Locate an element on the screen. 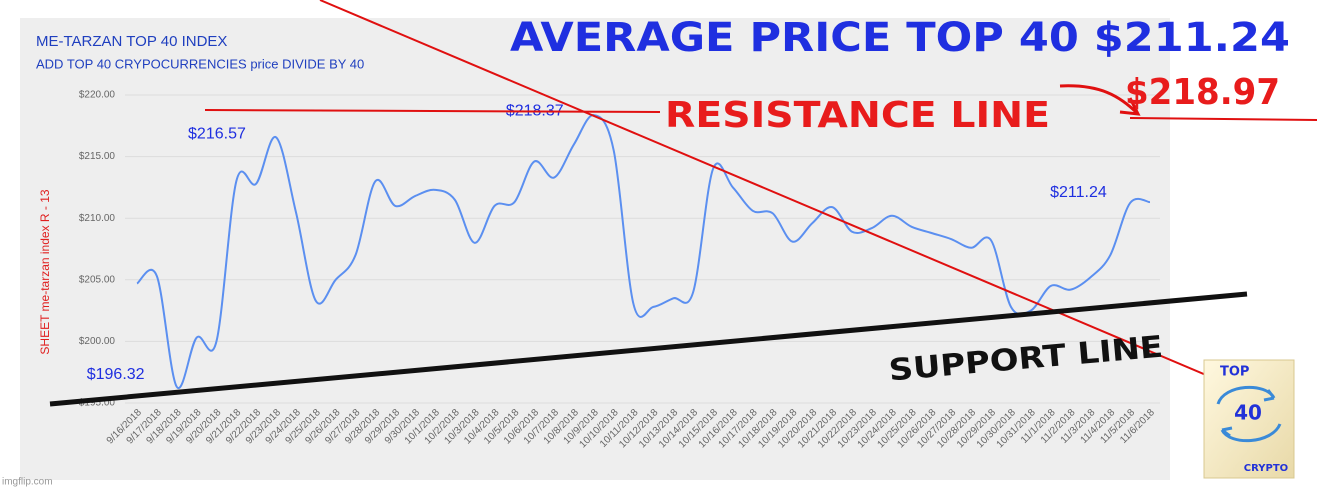  y-tick-label: $205.00 is located at coordinates (97, 279).